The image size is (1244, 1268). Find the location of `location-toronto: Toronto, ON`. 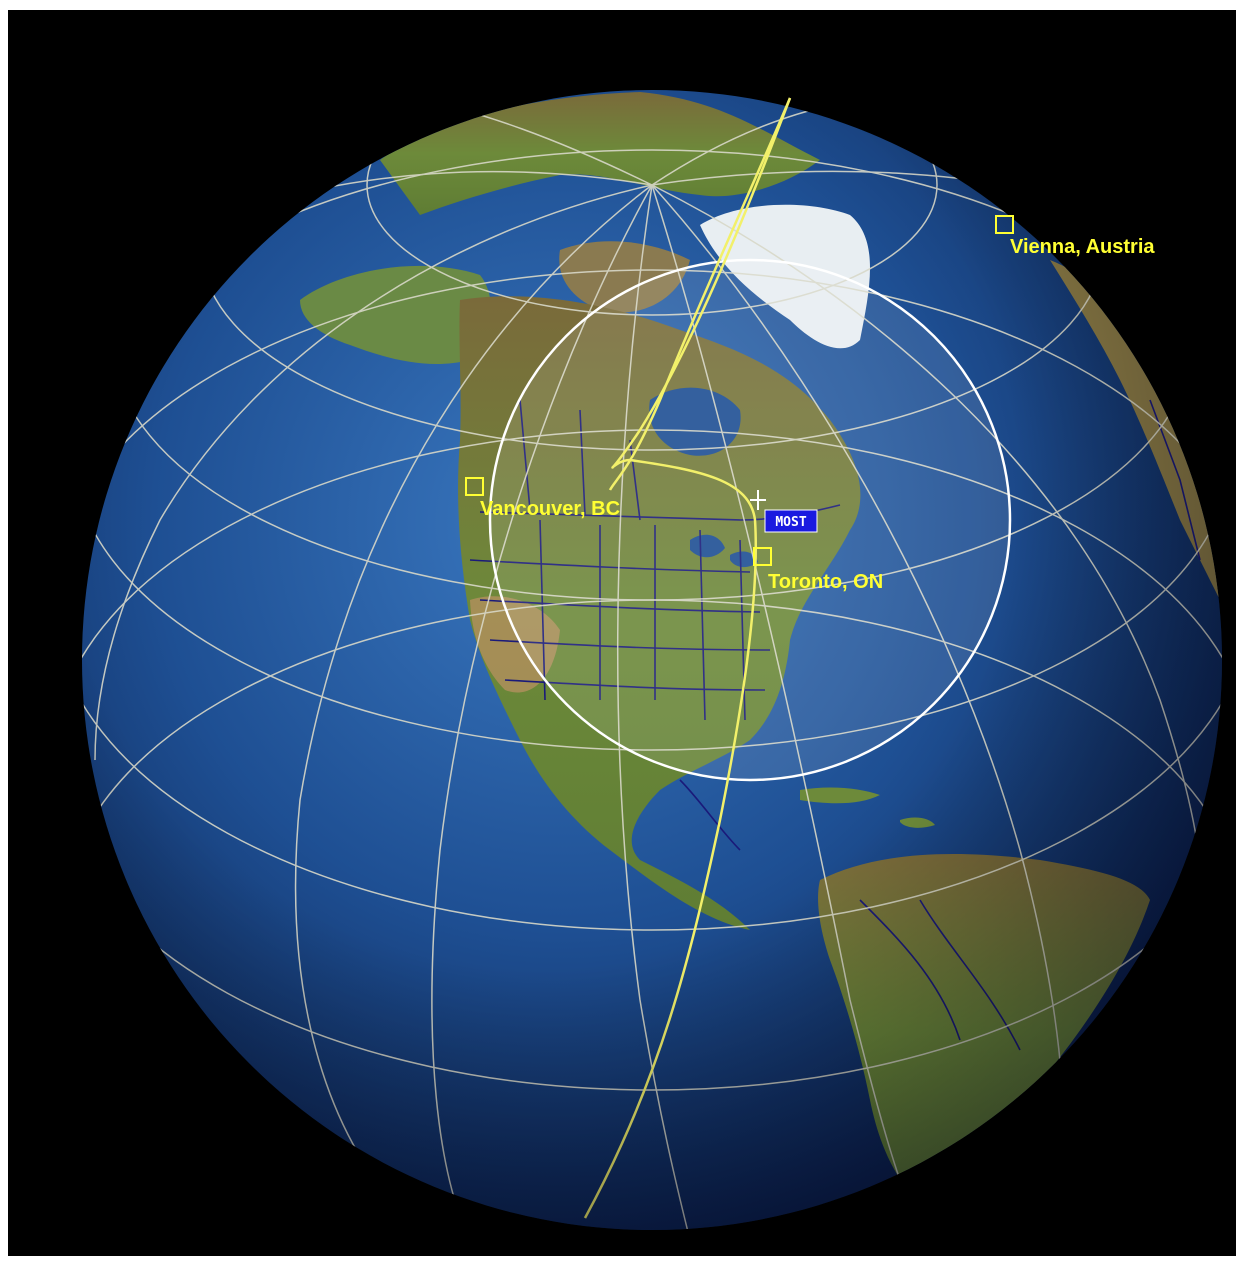

location-toronto: Toronto, ON is located at coordinates (818, 570).